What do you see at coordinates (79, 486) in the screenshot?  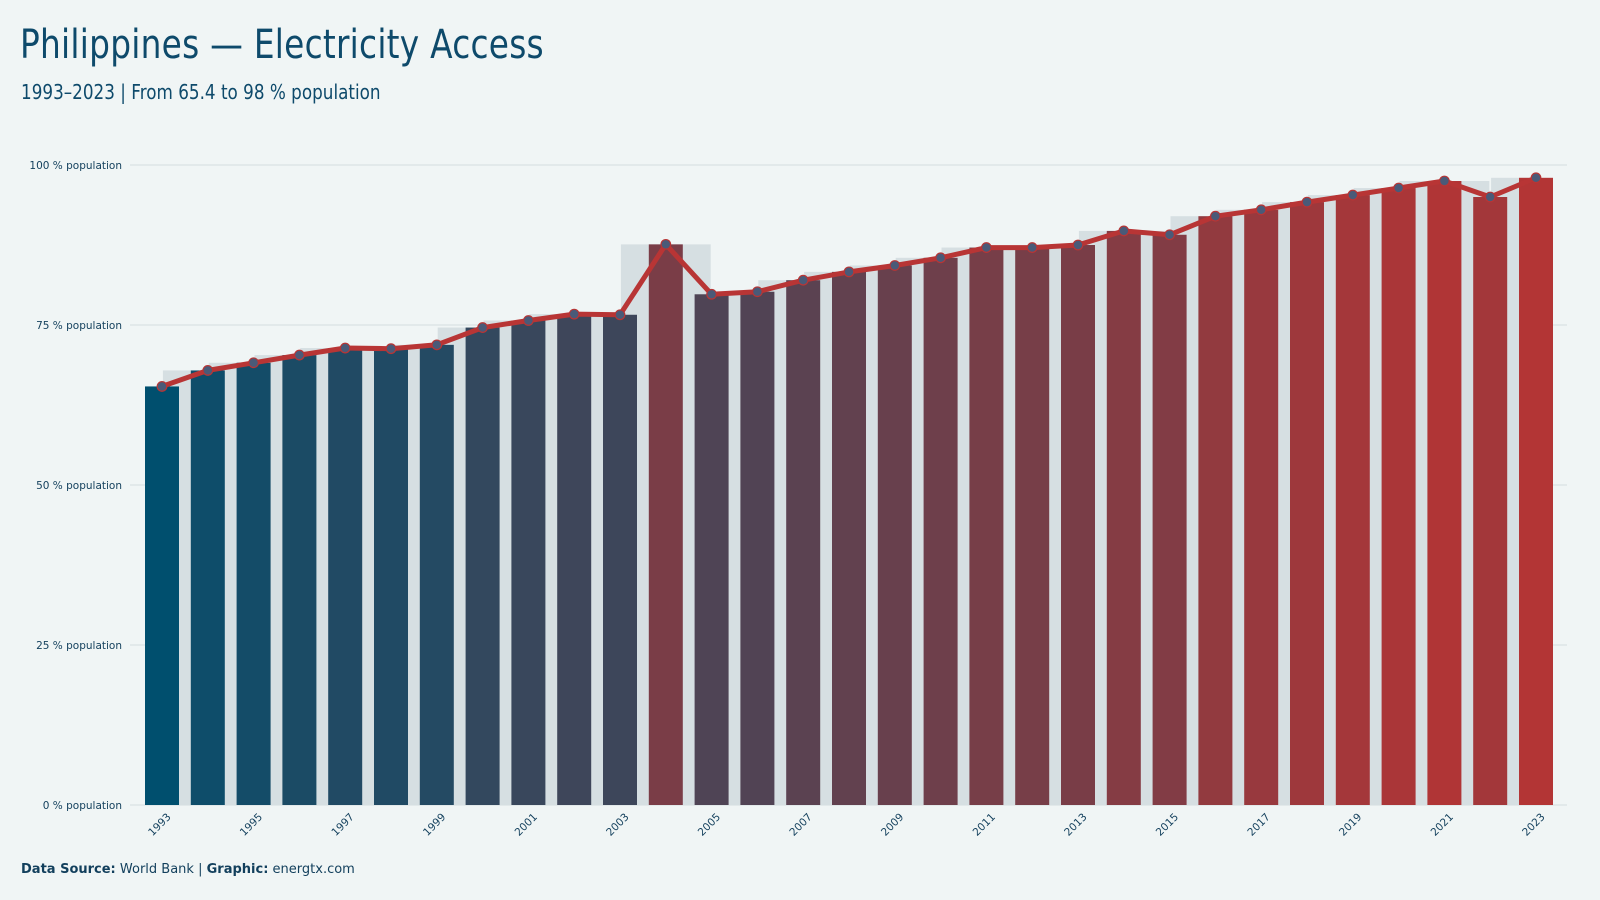 I see `y-tick-label: 50 % population` at bounding box center [79, 486].